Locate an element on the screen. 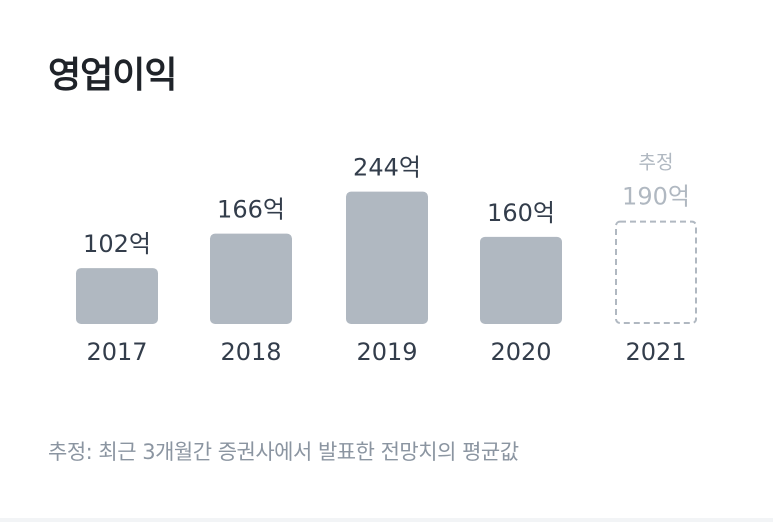  x-tick-label: 2017 is located at coordinates (116, 352).